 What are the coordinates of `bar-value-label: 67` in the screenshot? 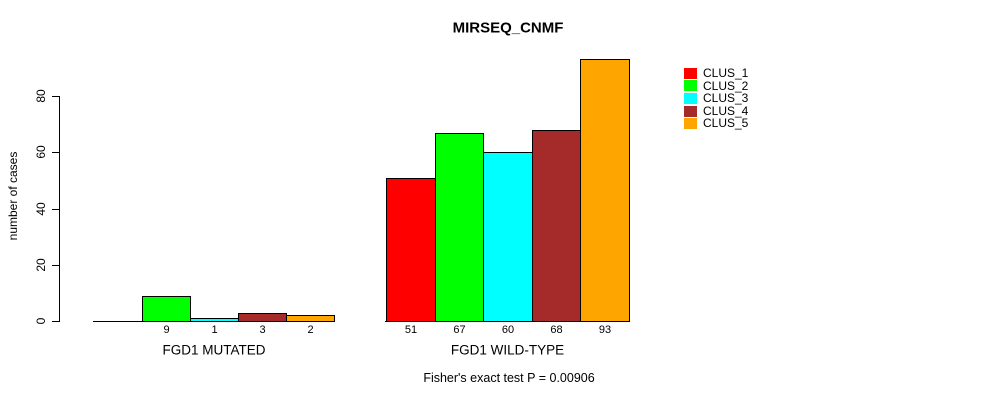 It's located at (459, 330).